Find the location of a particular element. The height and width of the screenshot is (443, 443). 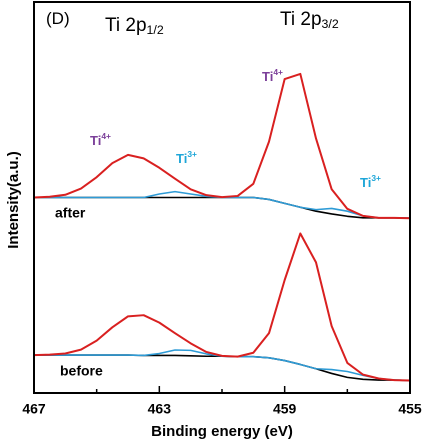

annotation: Ti 2p3/2 is located at coordinates (309, 20).